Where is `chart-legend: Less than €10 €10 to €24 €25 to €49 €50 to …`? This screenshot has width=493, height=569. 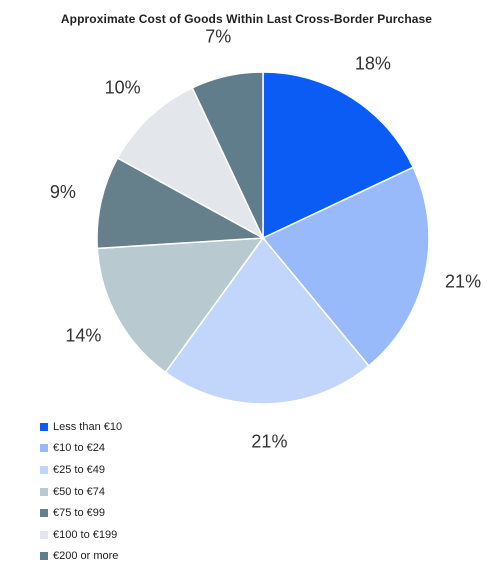 chart-legend: Less than €10 €10 to €24 €25 to €49 €50 to … is located at coordinates (81, 491).